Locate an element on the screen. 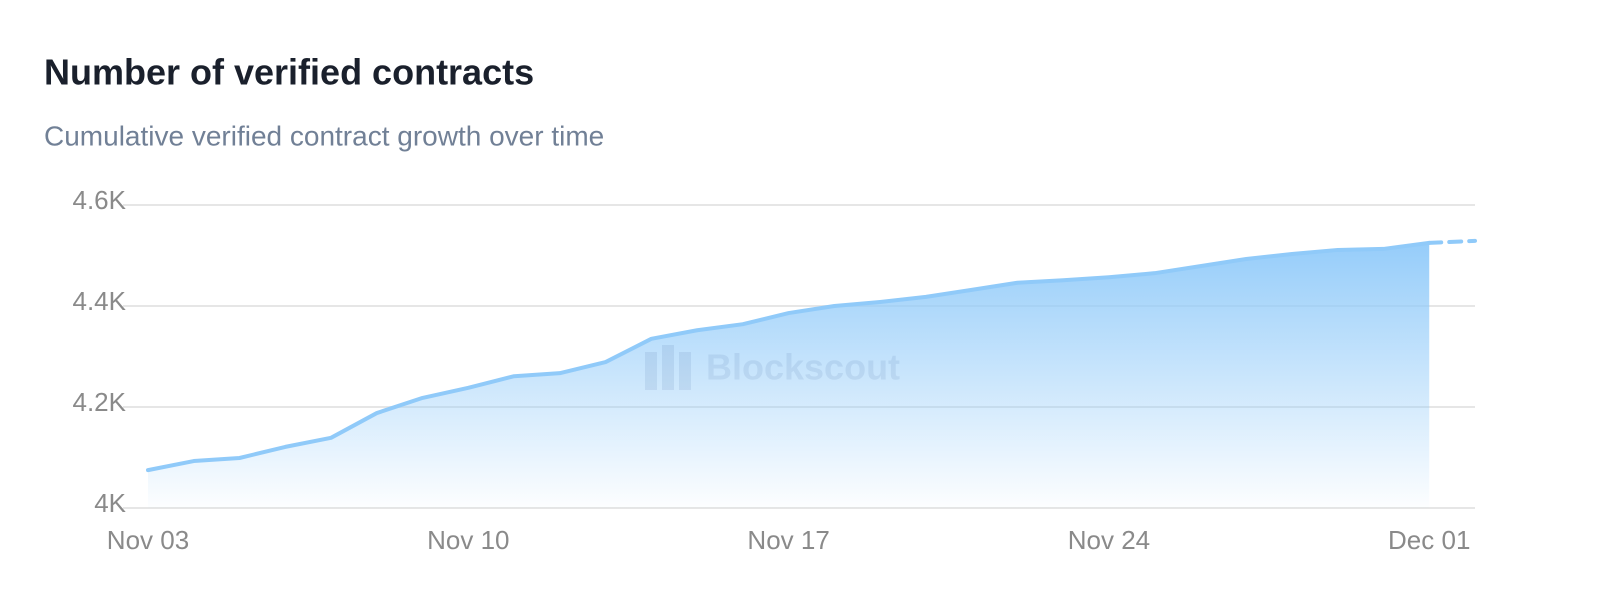  y-tick-label: 4.2K is located at coordinates (100, 402).